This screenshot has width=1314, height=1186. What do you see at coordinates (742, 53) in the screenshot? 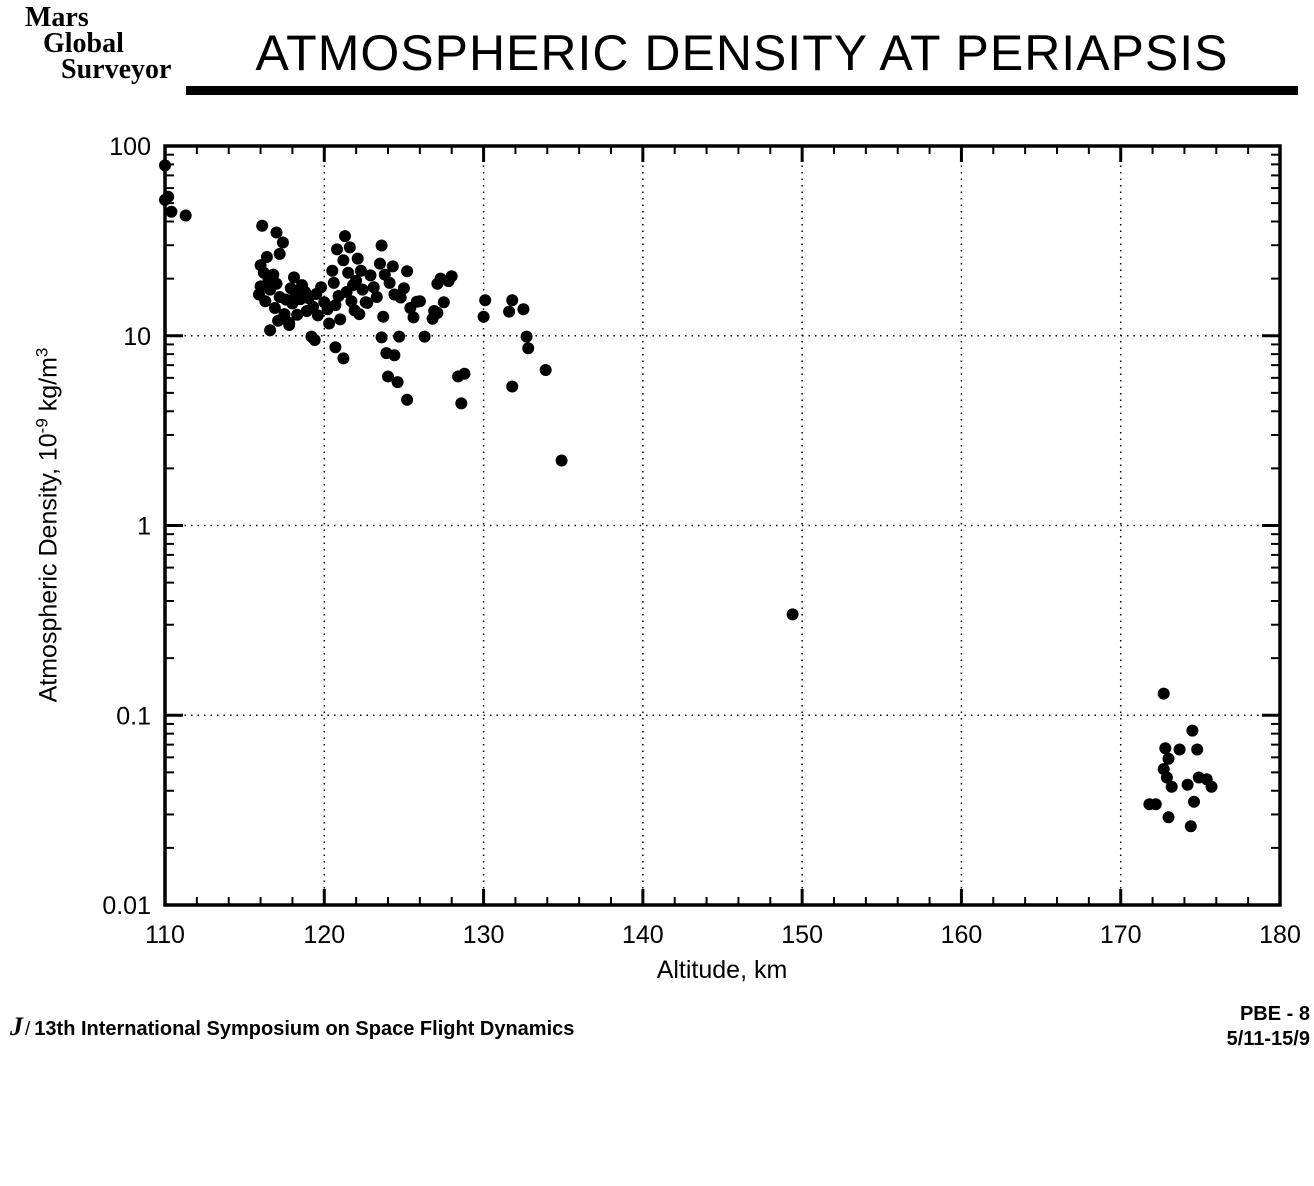
I see `page-title: ATMOSPHERIC DENSITY AT PERIAPSIS` at bounding box center [742, 53].